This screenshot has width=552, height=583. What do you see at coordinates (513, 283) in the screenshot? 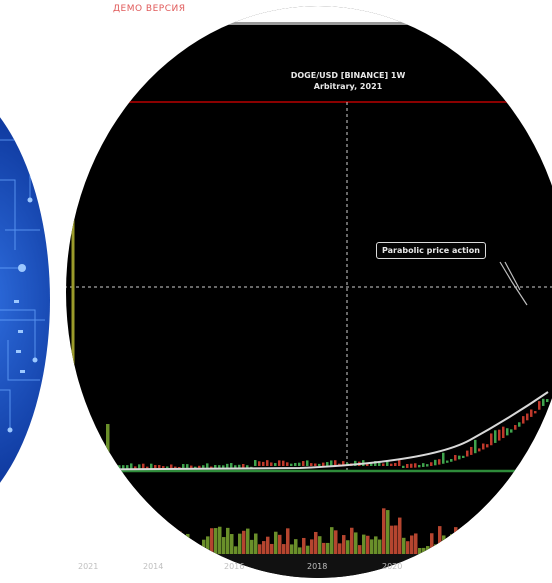
I see `callout-pointer` at bounding box center [513, 283].